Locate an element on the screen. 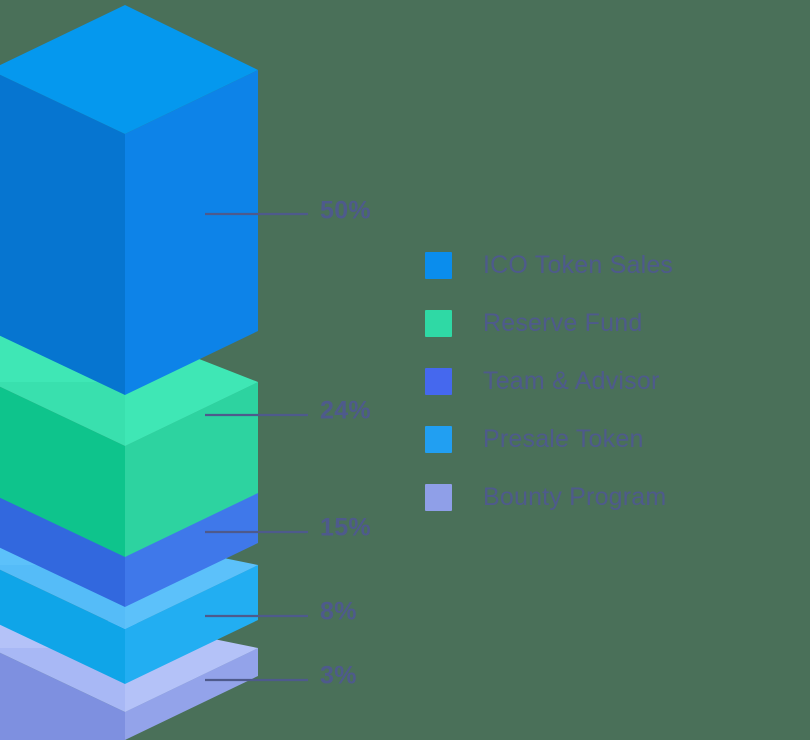 This screenshot has height=740, width=810. percent-label-reserve-fund: 24% is located at coordinates (345, 411).